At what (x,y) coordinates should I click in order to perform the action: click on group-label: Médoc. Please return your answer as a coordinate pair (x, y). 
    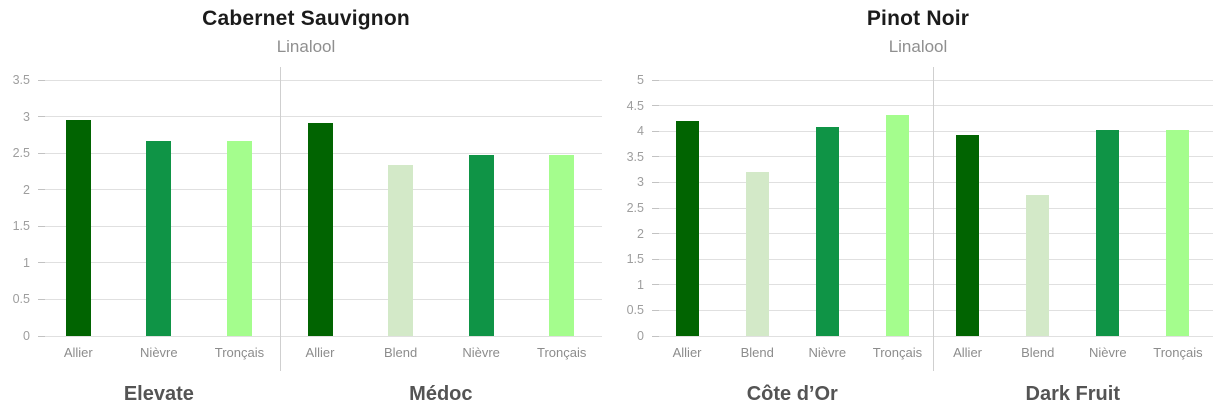
    Looking at the image, I should click on (441, 394).